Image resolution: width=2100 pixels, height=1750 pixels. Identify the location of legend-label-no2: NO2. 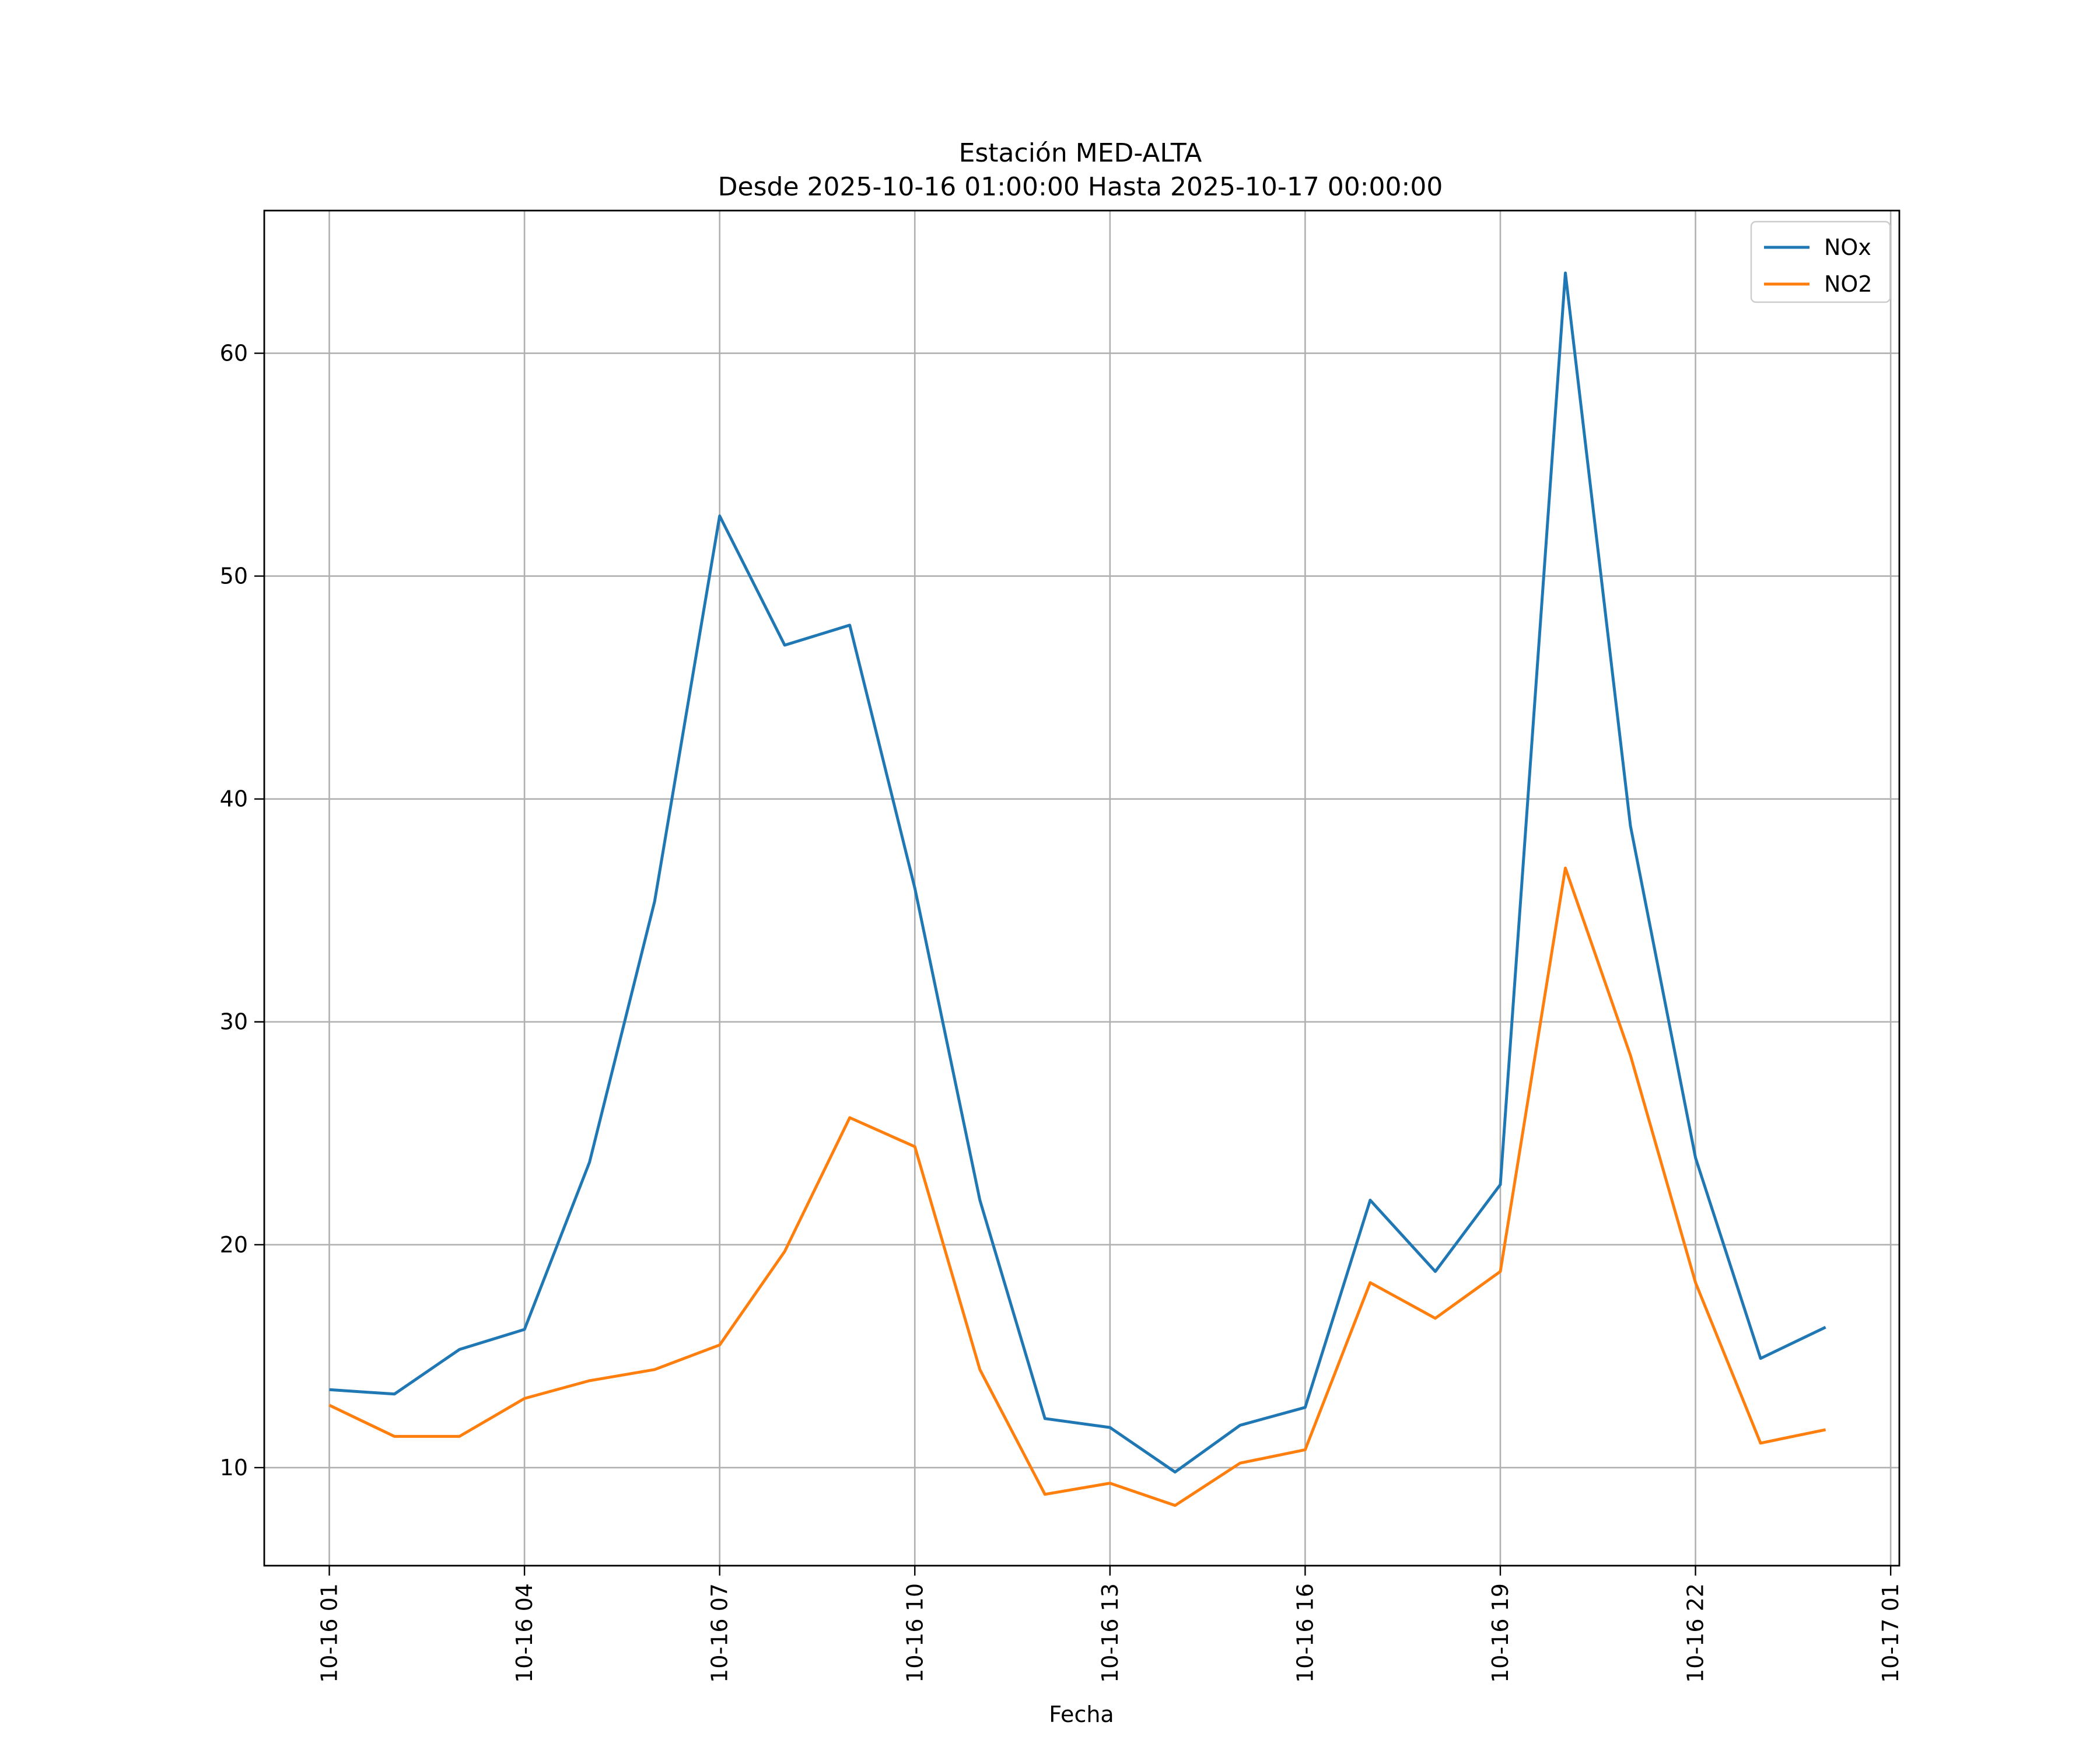
(1848, 284).